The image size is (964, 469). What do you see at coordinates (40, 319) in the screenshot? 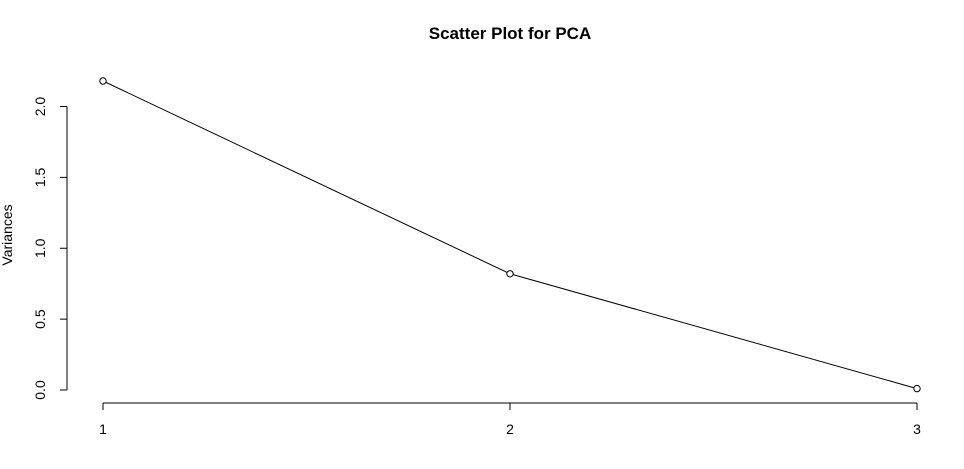
I see `y-tick-label: 0.5` at bounding box center [40, 319].